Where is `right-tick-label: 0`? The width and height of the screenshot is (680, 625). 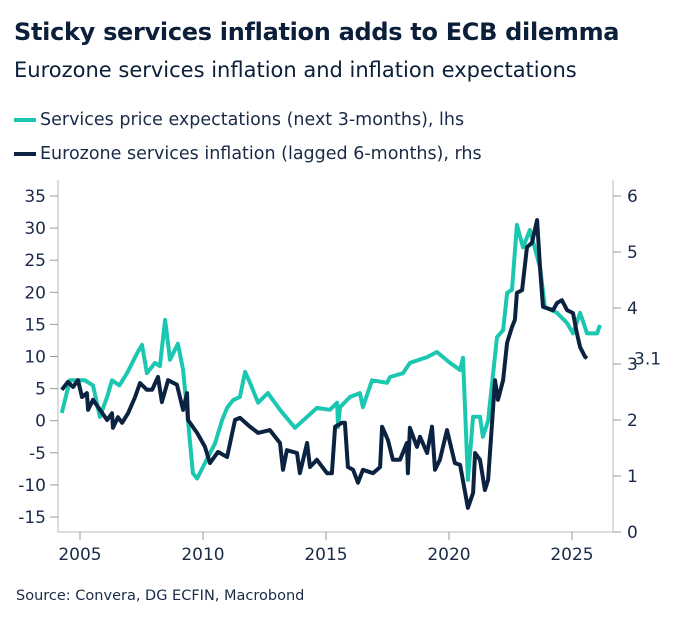 right-tick-label: 0 is located at coordinates (632, 533).